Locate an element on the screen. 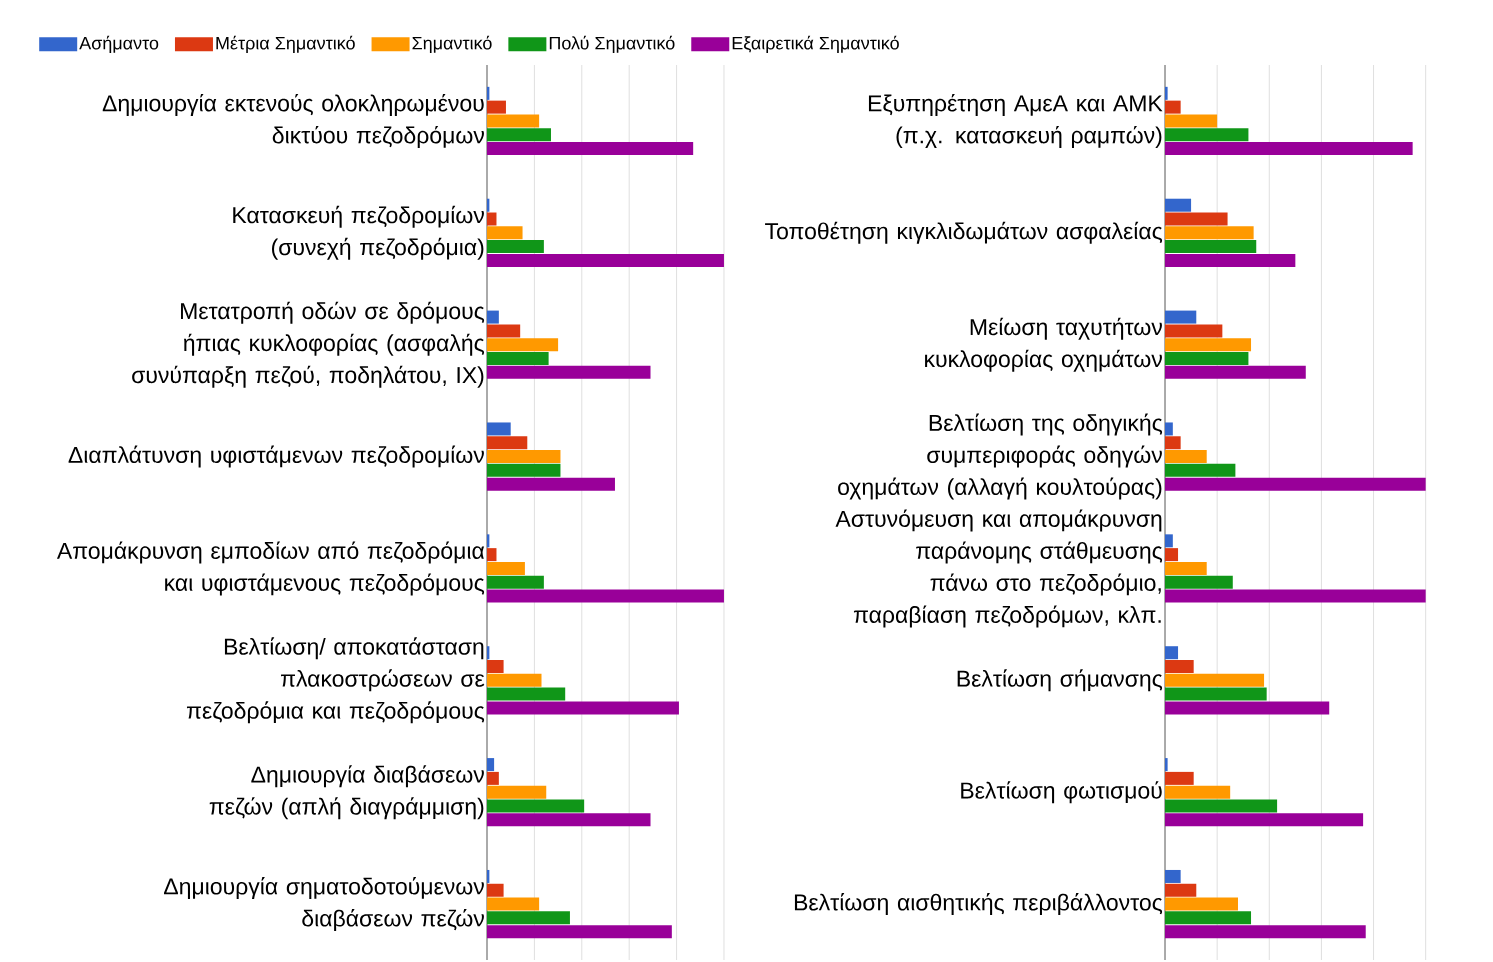 This screenshot has height=962, width=1493. y-tick-label: Δημιουργία εκτενούς ολοκληρωμένου δικτύου πεζοδρόμων is located at coordinates (293, 120).